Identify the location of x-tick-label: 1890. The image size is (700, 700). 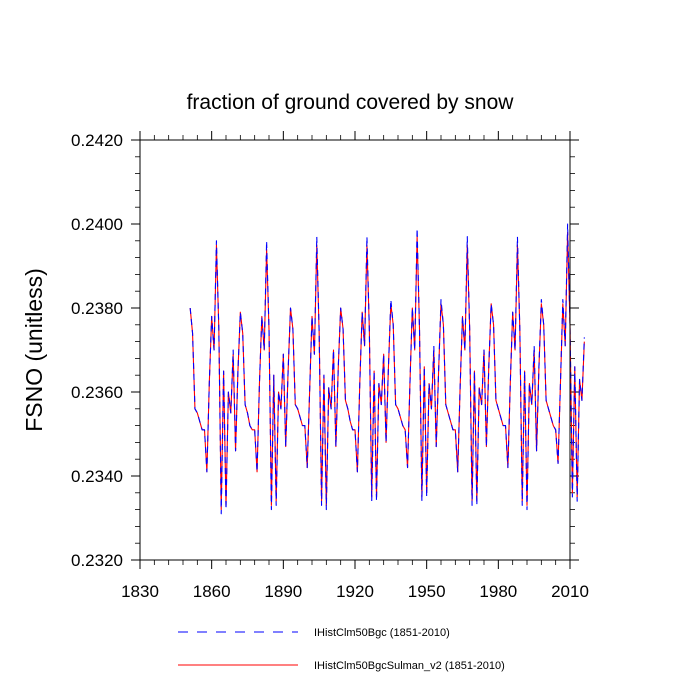
(283, 591).